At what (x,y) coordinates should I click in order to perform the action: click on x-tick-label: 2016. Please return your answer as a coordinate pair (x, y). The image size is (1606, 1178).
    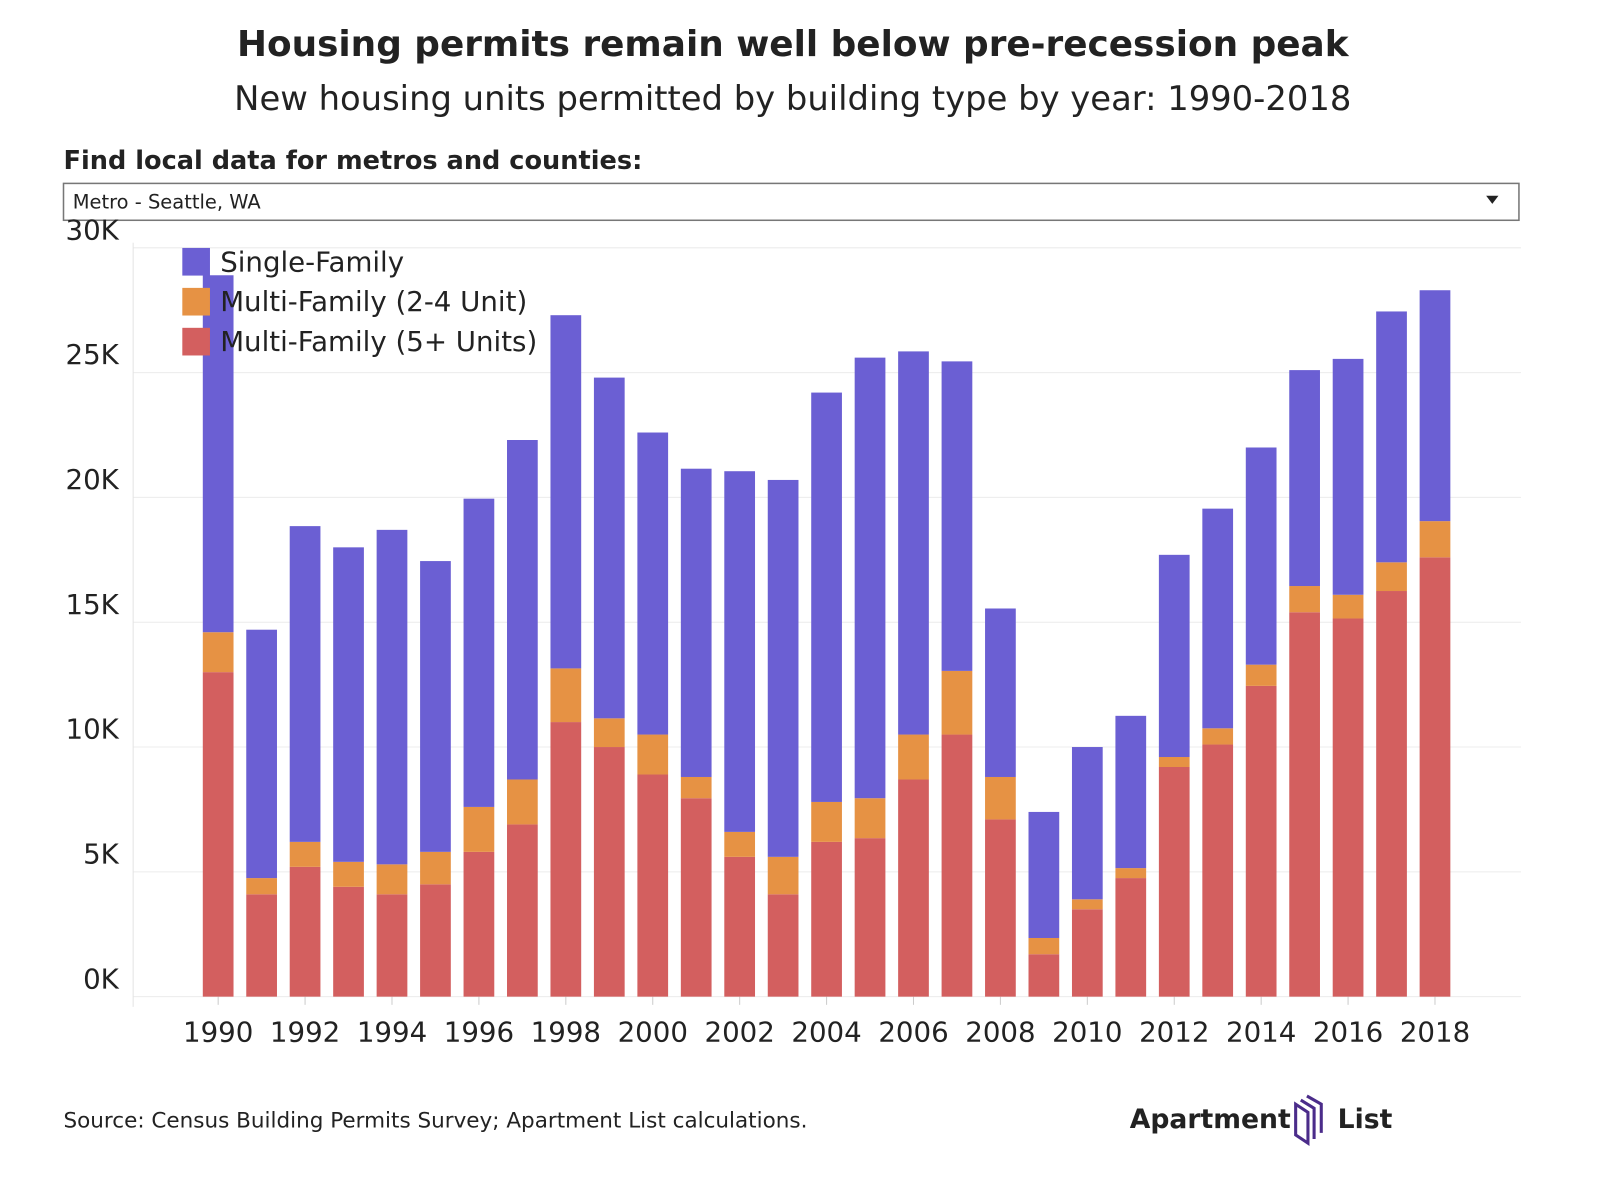
    Looking at the image, I should click on (1348, 1032).